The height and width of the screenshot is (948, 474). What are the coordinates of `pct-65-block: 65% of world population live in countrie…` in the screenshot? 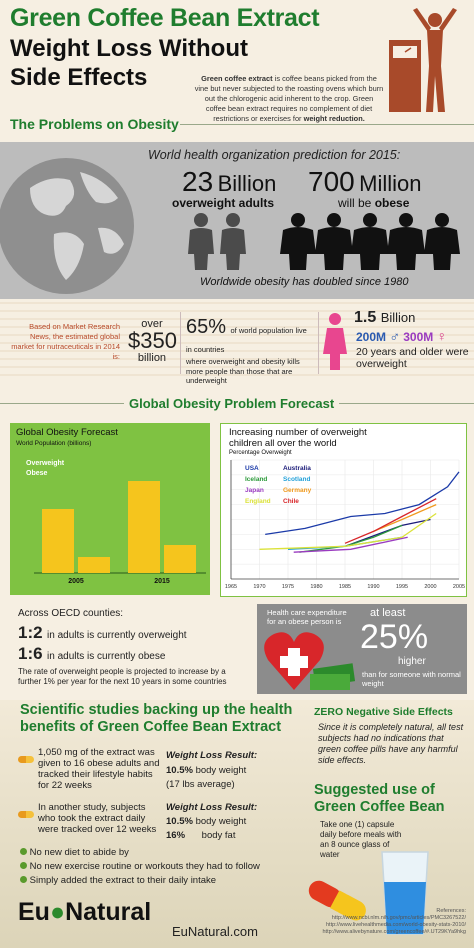 It's located at (246, 350).